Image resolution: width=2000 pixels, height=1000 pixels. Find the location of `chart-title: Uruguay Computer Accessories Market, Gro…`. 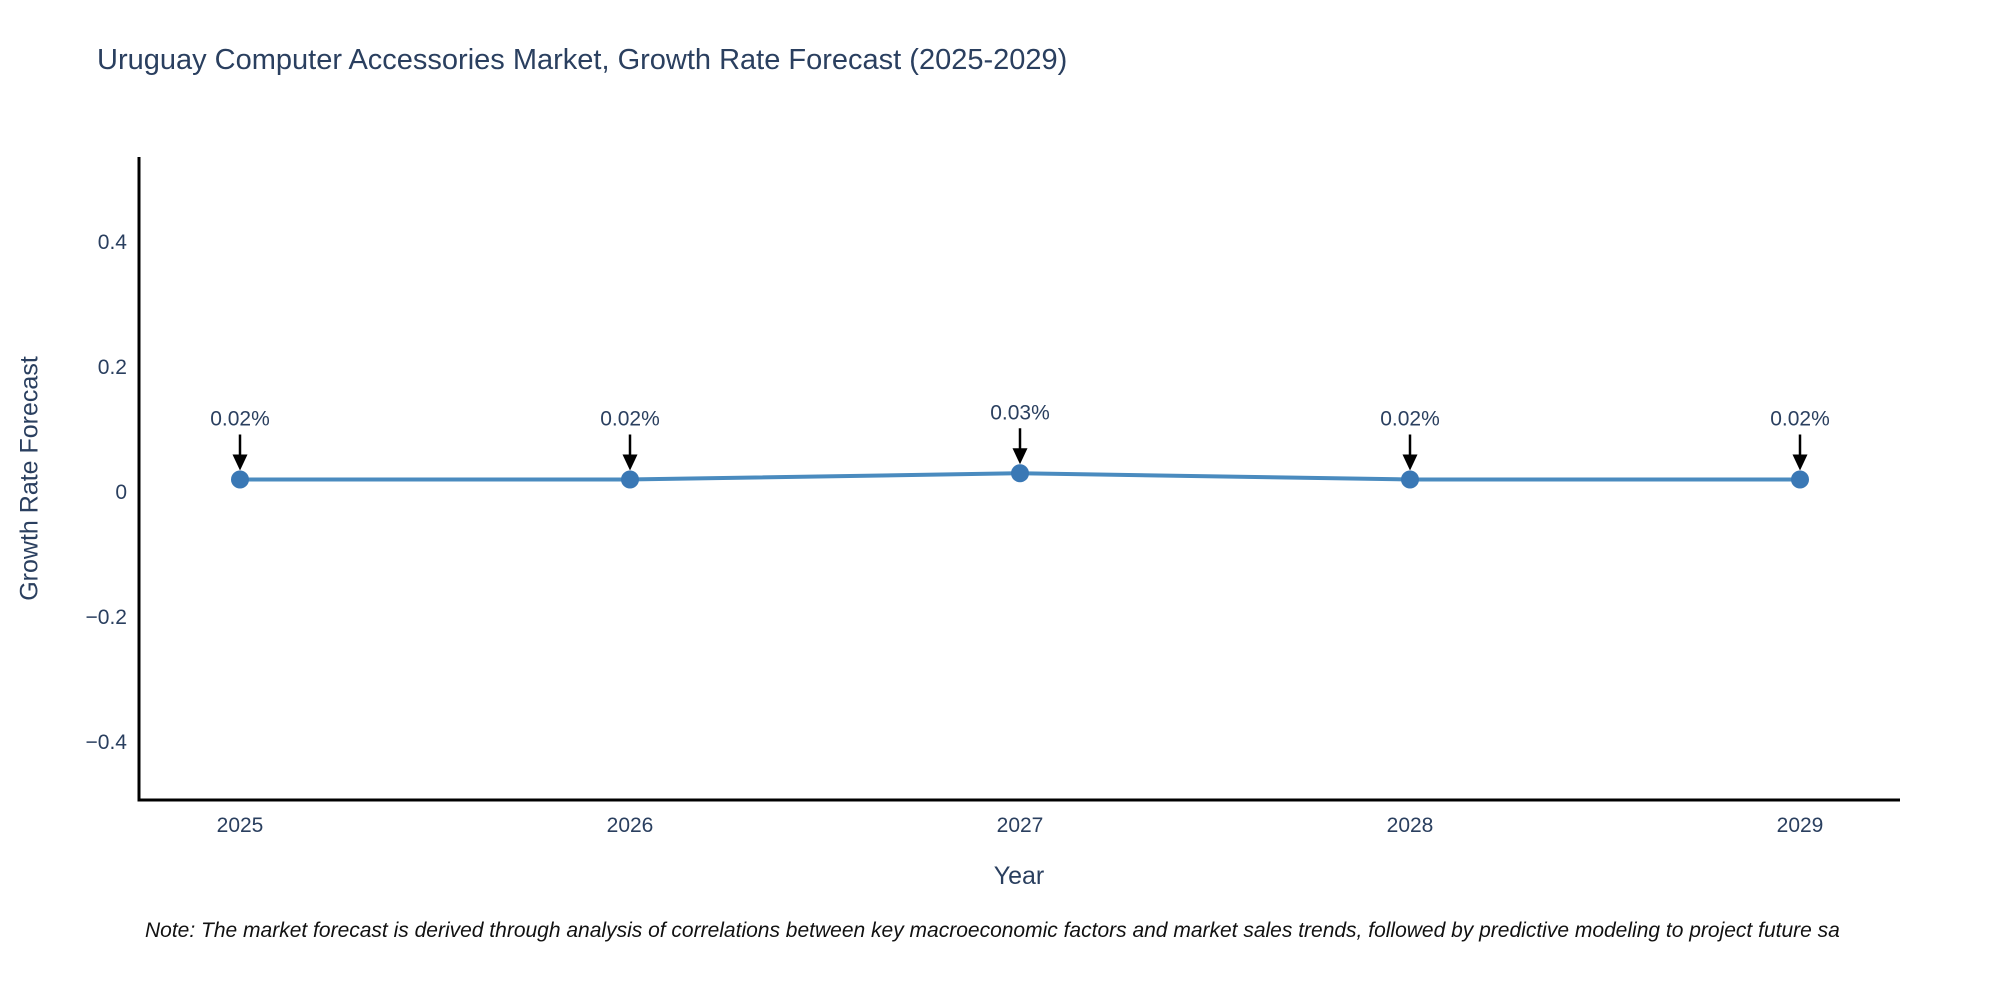

chart-title: Uruguay Computer Accessories Market, Gro… is located at coordinates (582, 60).